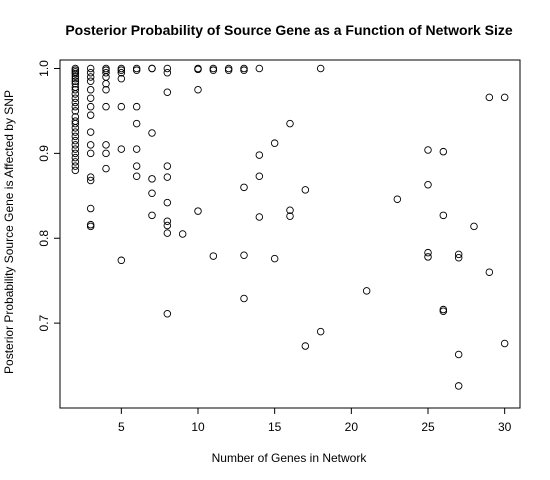 This screenshot has height=480, width=550. Describe the element at coordinates (198, 427) in the screenshot. I see `x-tick-label: 10` at that location.